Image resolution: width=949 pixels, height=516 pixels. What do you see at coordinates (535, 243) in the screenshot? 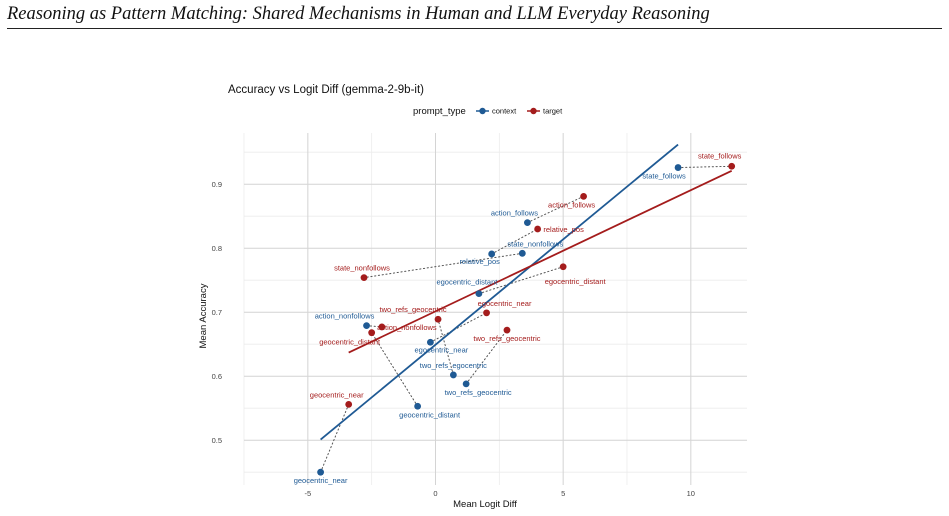
I see `point-label-context: state_nonfollows` at bounding box center [535, 243].